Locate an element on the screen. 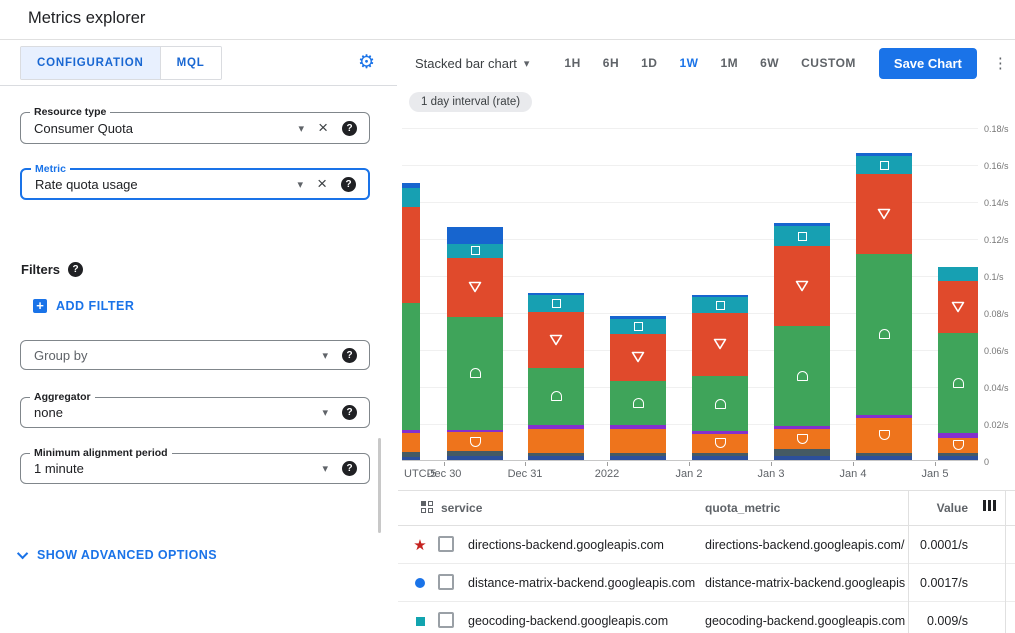 This screenshot has width=1015, height=633. col-value: Value is located at coordinates (952, 508).